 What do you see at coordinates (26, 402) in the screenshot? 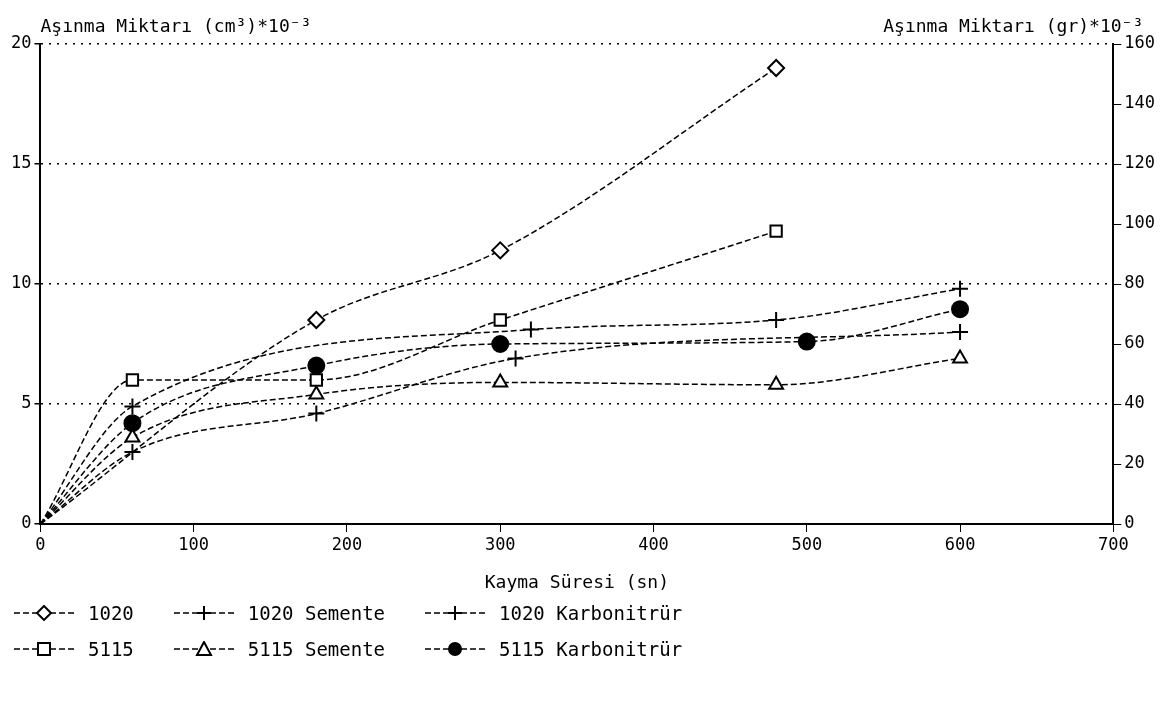
I see `y-tick-label: 5` at bounding box center [26, 402].